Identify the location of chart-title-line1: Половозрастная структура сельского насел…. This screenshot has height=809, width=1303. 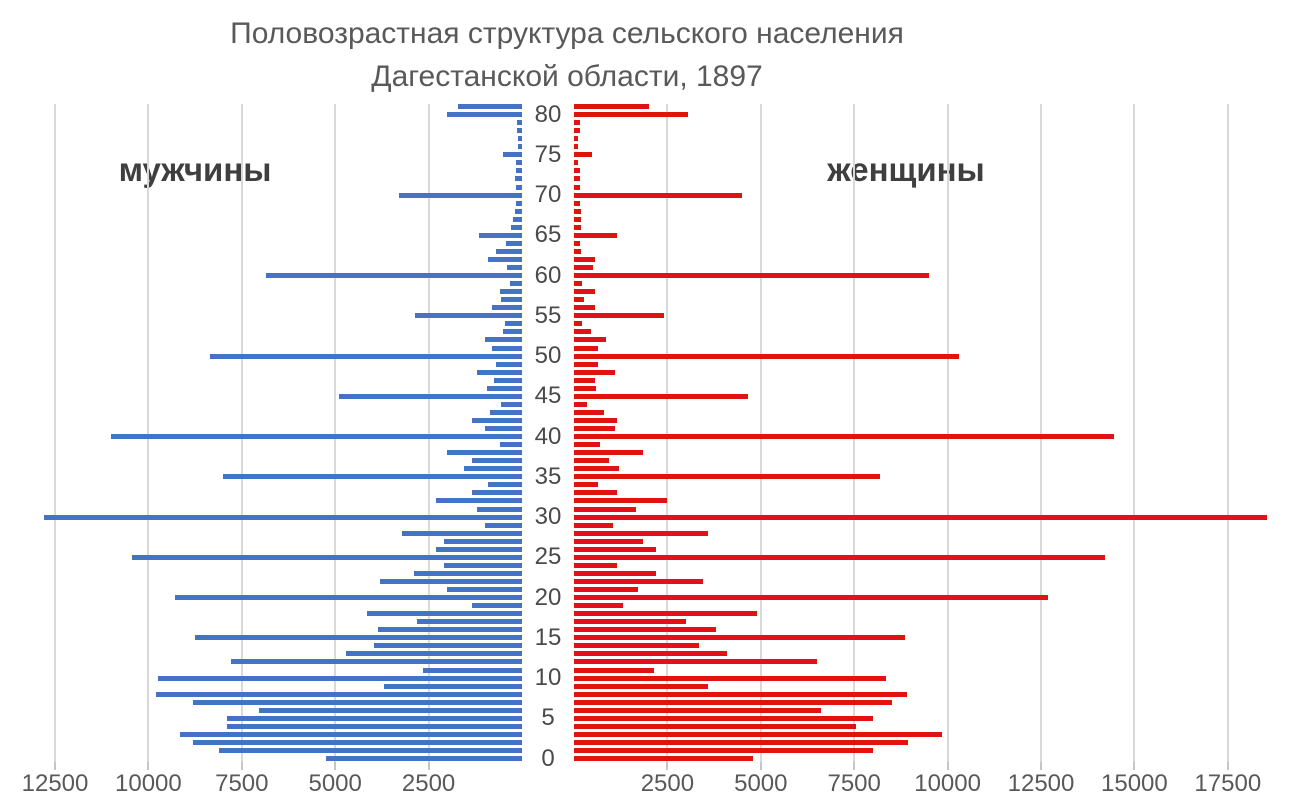
(567, 33).